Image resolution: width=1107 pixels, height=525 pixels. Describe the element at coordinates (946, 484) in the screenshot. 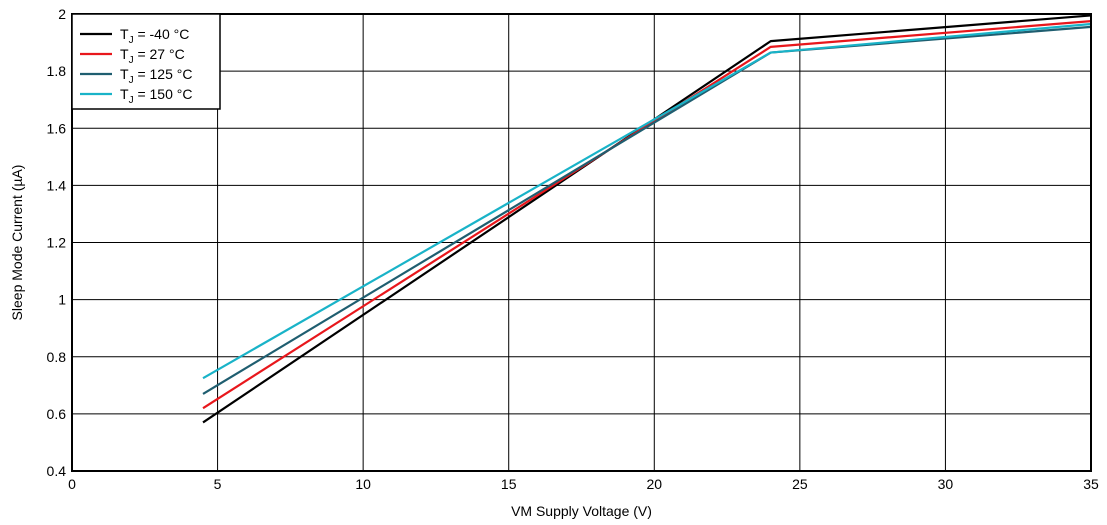

I see `x-tick-label: 30` at that location.